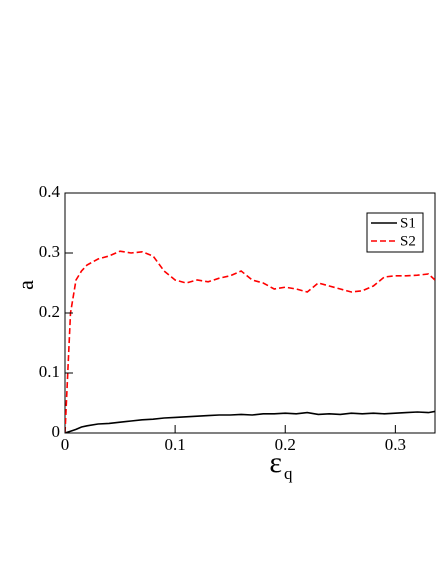  I want to click on y-tick-label: 0.2, so click(49, 311).